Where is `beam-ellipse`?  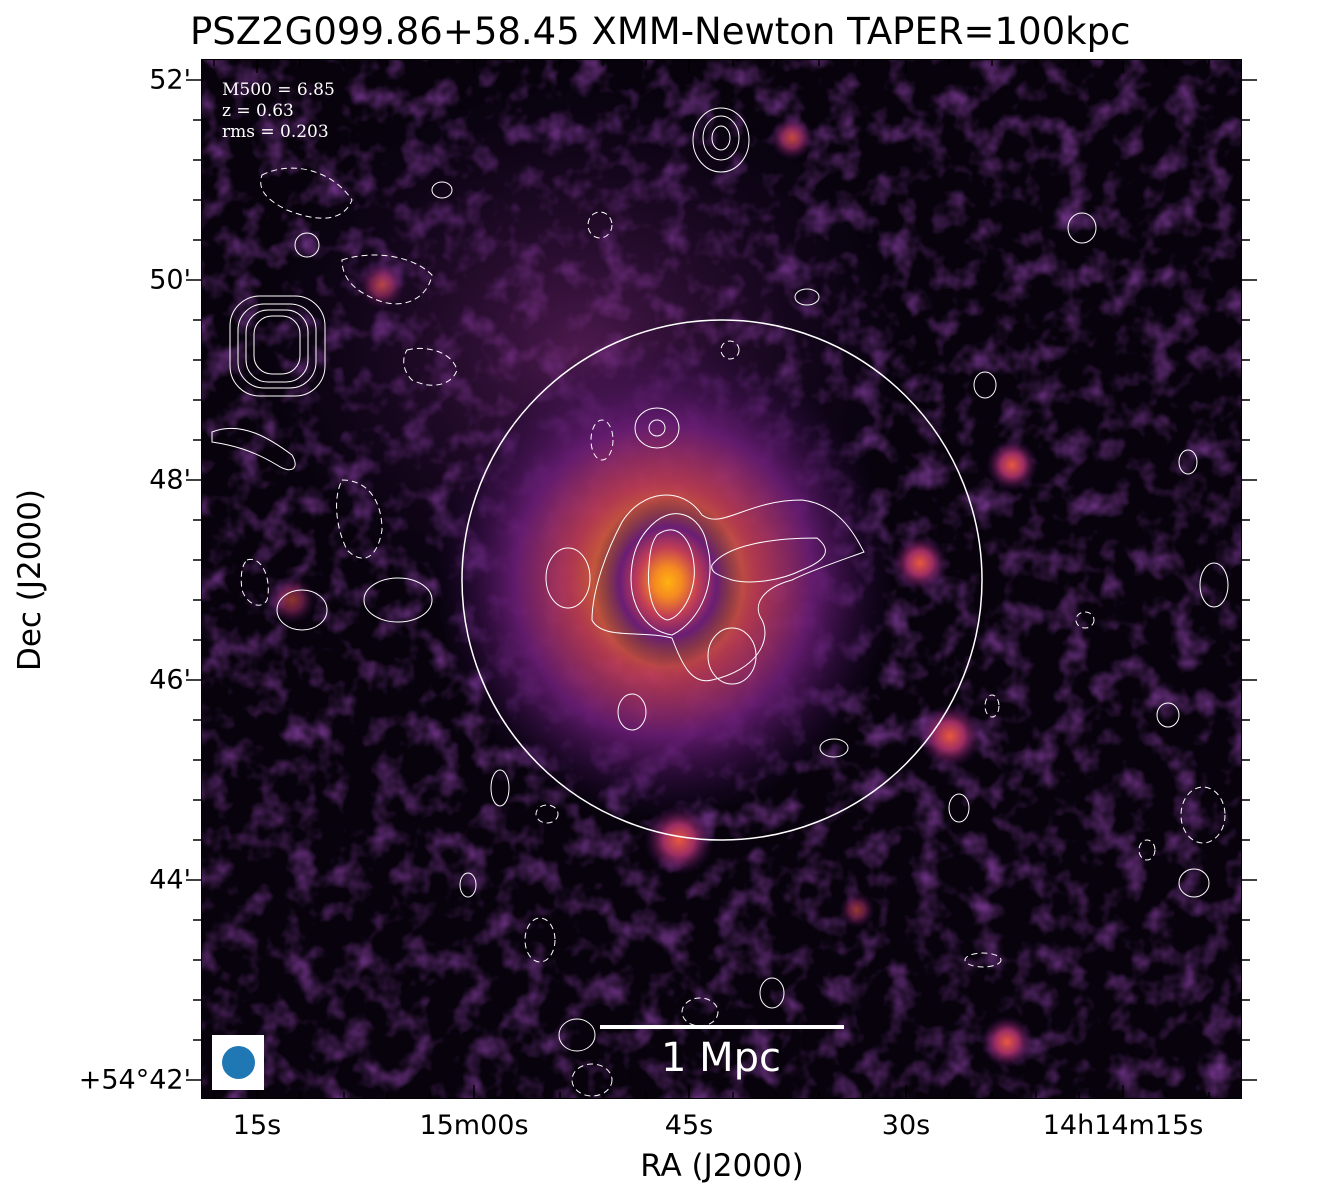
beam-ellipse is located at coordinates (238, 1062).